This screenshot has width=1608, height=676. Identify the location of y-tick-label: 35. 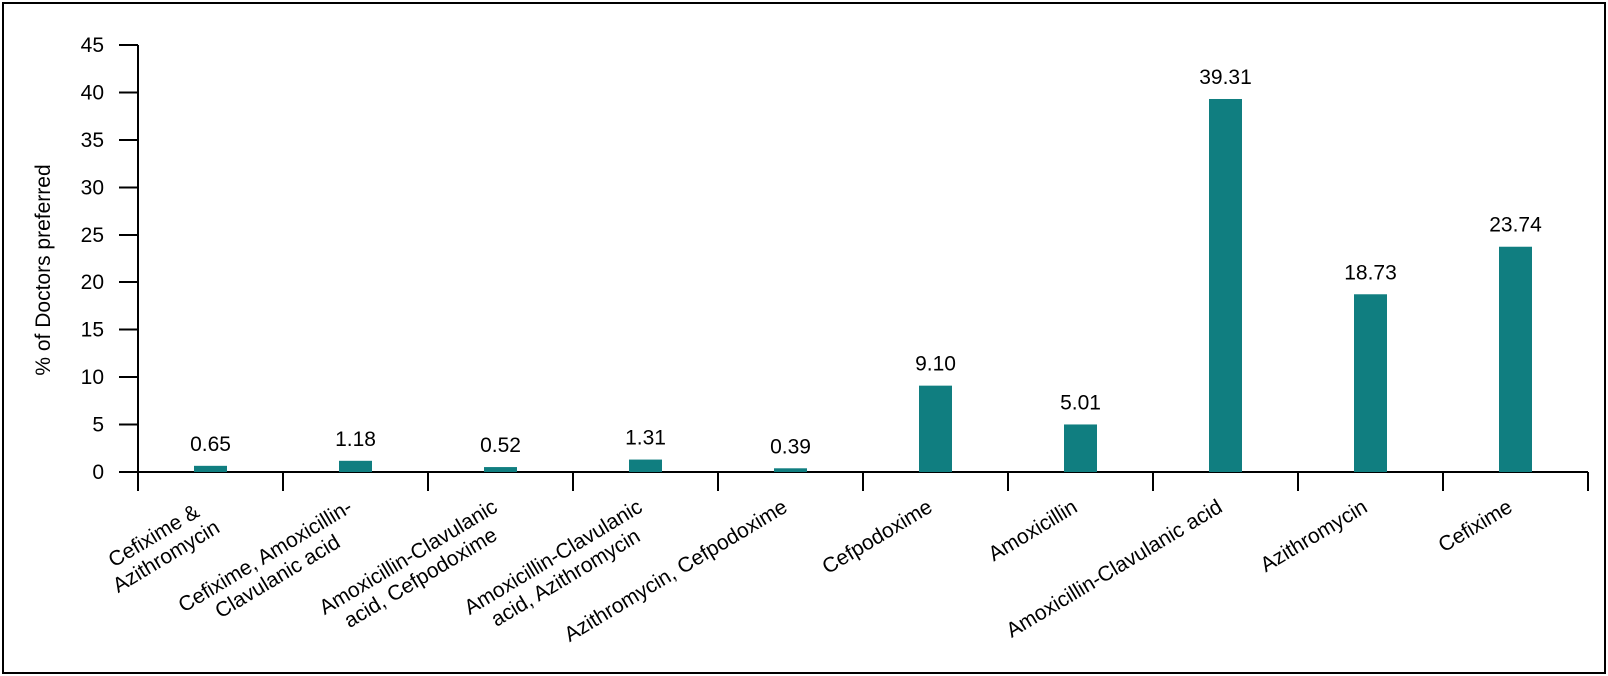
(92, 140).